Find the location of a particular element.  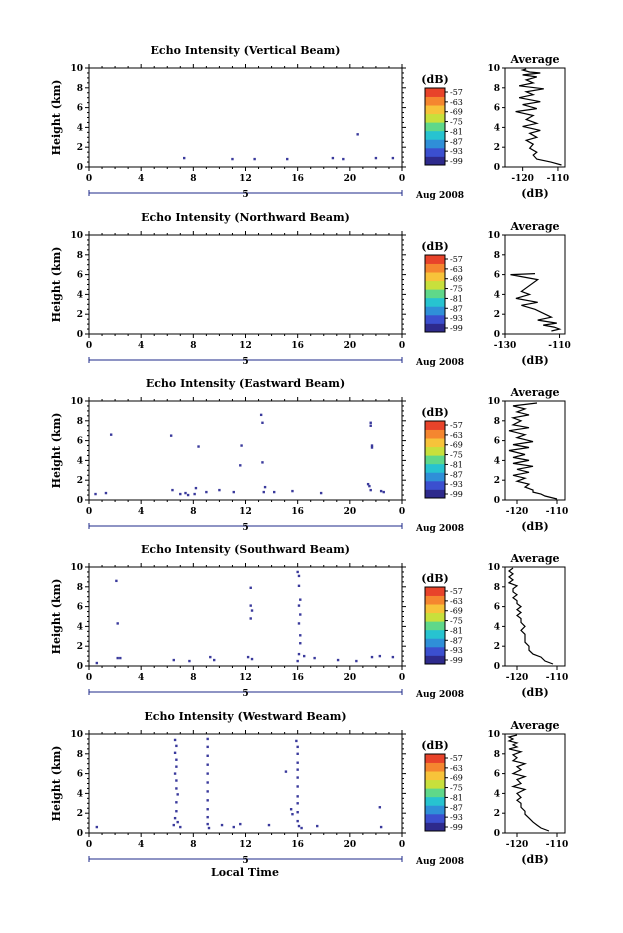

panel-3-profile-xtick-label: -110 is located at coordinates (557, 512).